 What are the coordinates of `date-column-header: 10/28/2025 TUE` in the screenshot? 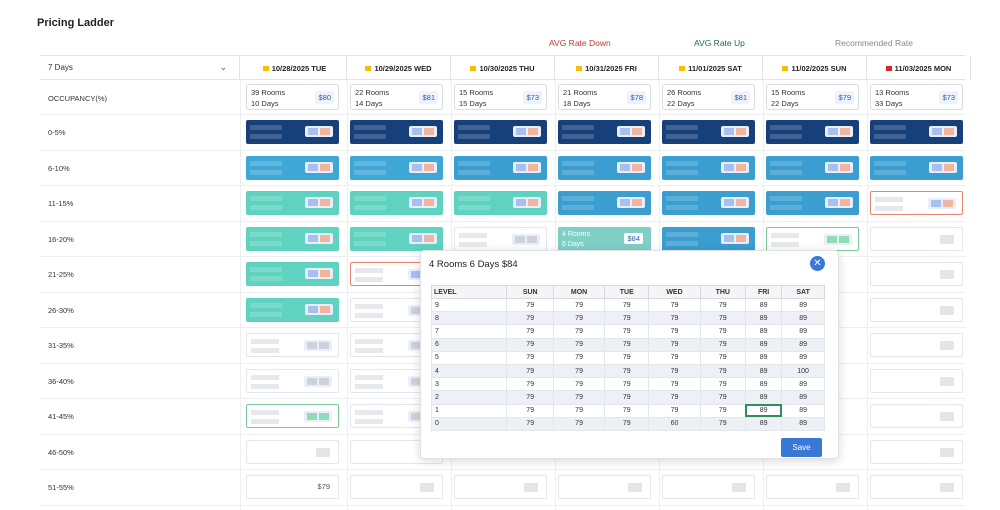 It's located at (295, 68).